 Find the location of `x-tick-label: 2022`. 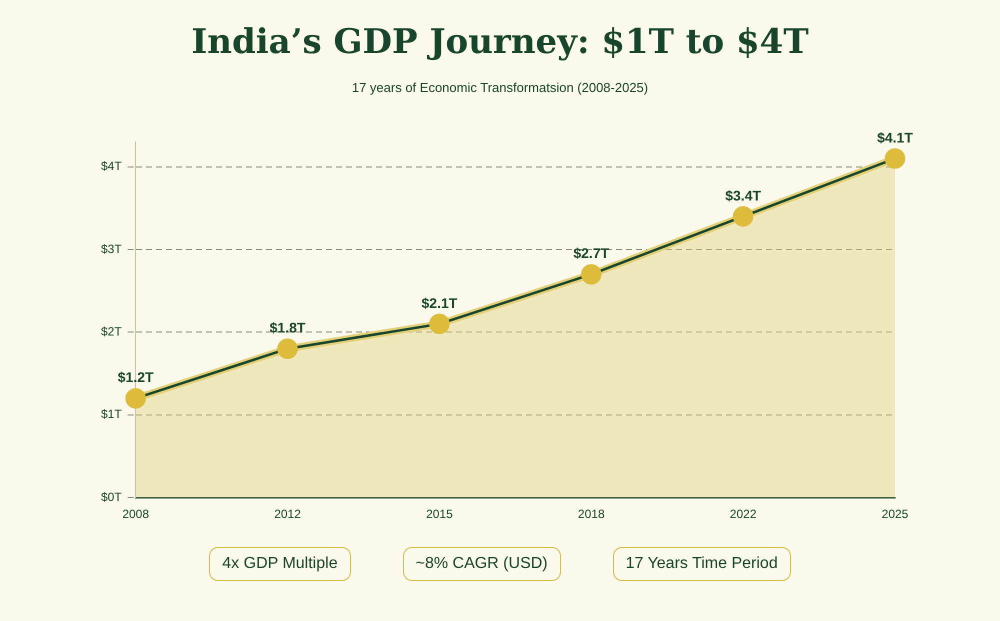

x-tick-label: 2022 is located at coordinates (743, 514).